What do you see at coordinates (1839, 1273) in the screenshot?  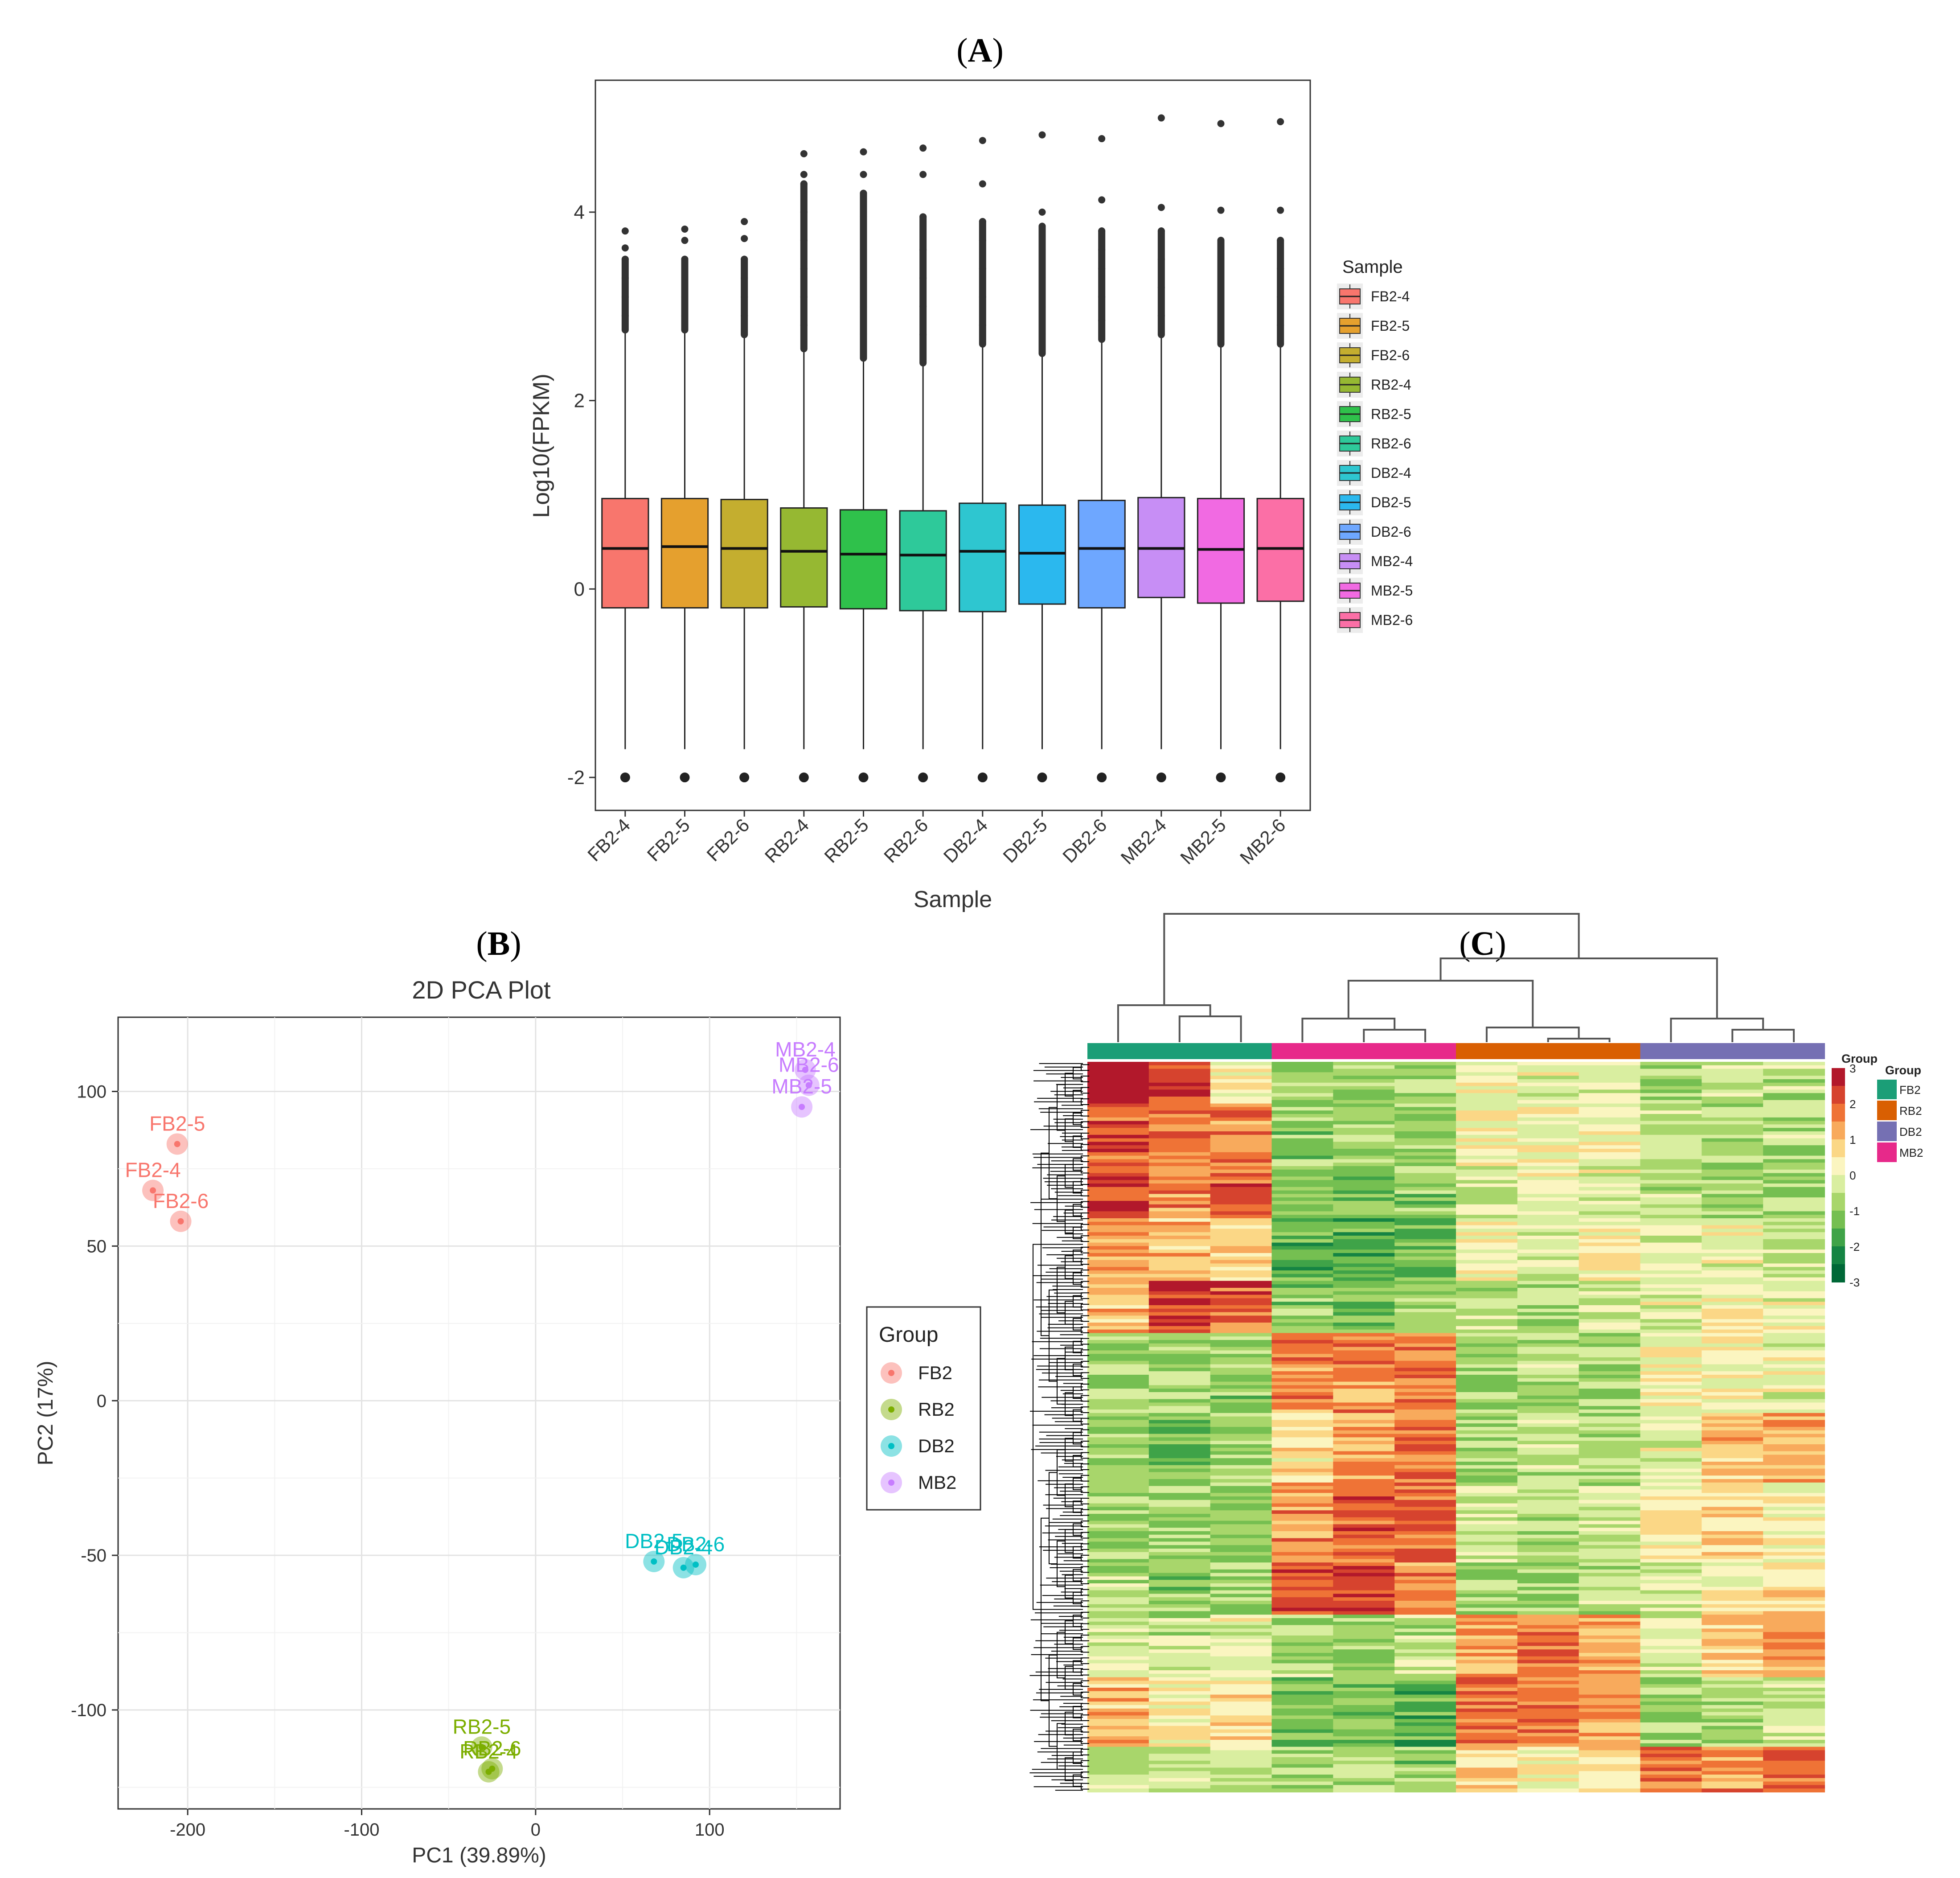 I see `colorbar-segment` at bounding box center [1839, 1273].